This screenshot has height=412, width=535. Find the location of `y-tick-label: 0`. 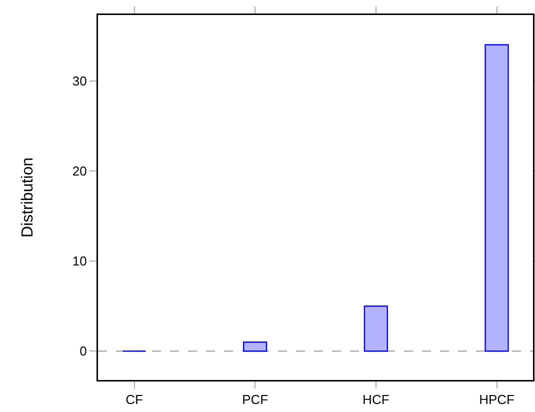

y-tick-label: 0 is located at coordinates (83, 351).